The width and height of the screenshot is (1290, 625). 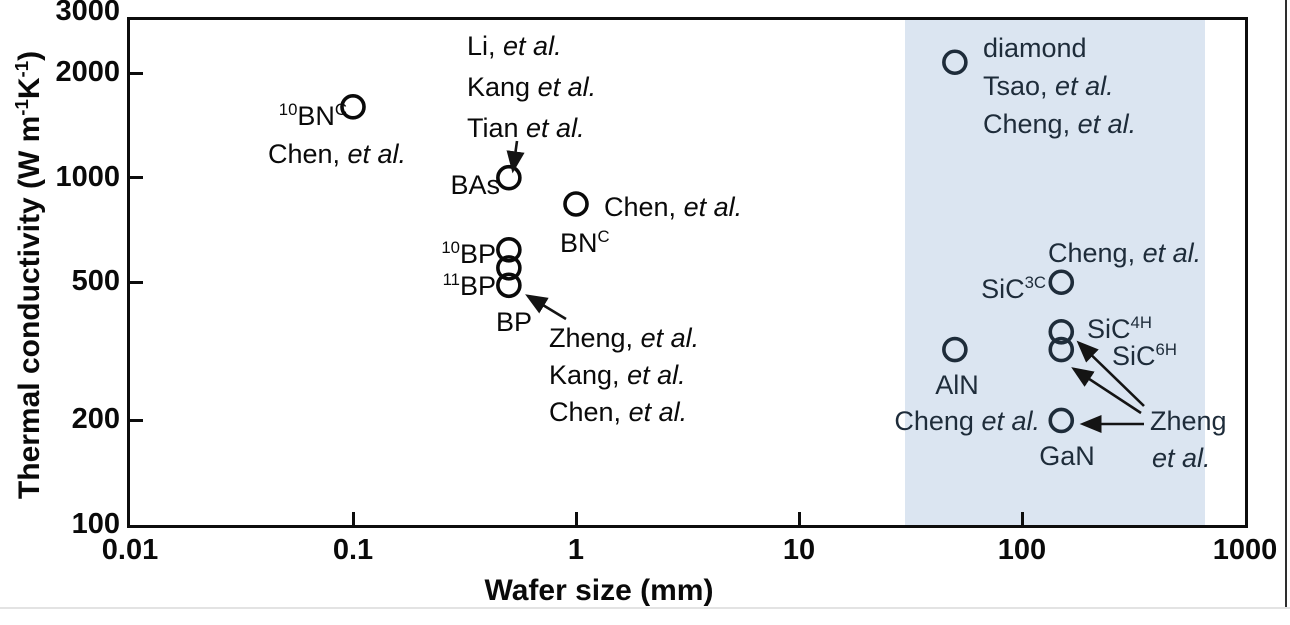 I want to click on ref-10bnc: Chen, et al., so click(x=337, y=154).